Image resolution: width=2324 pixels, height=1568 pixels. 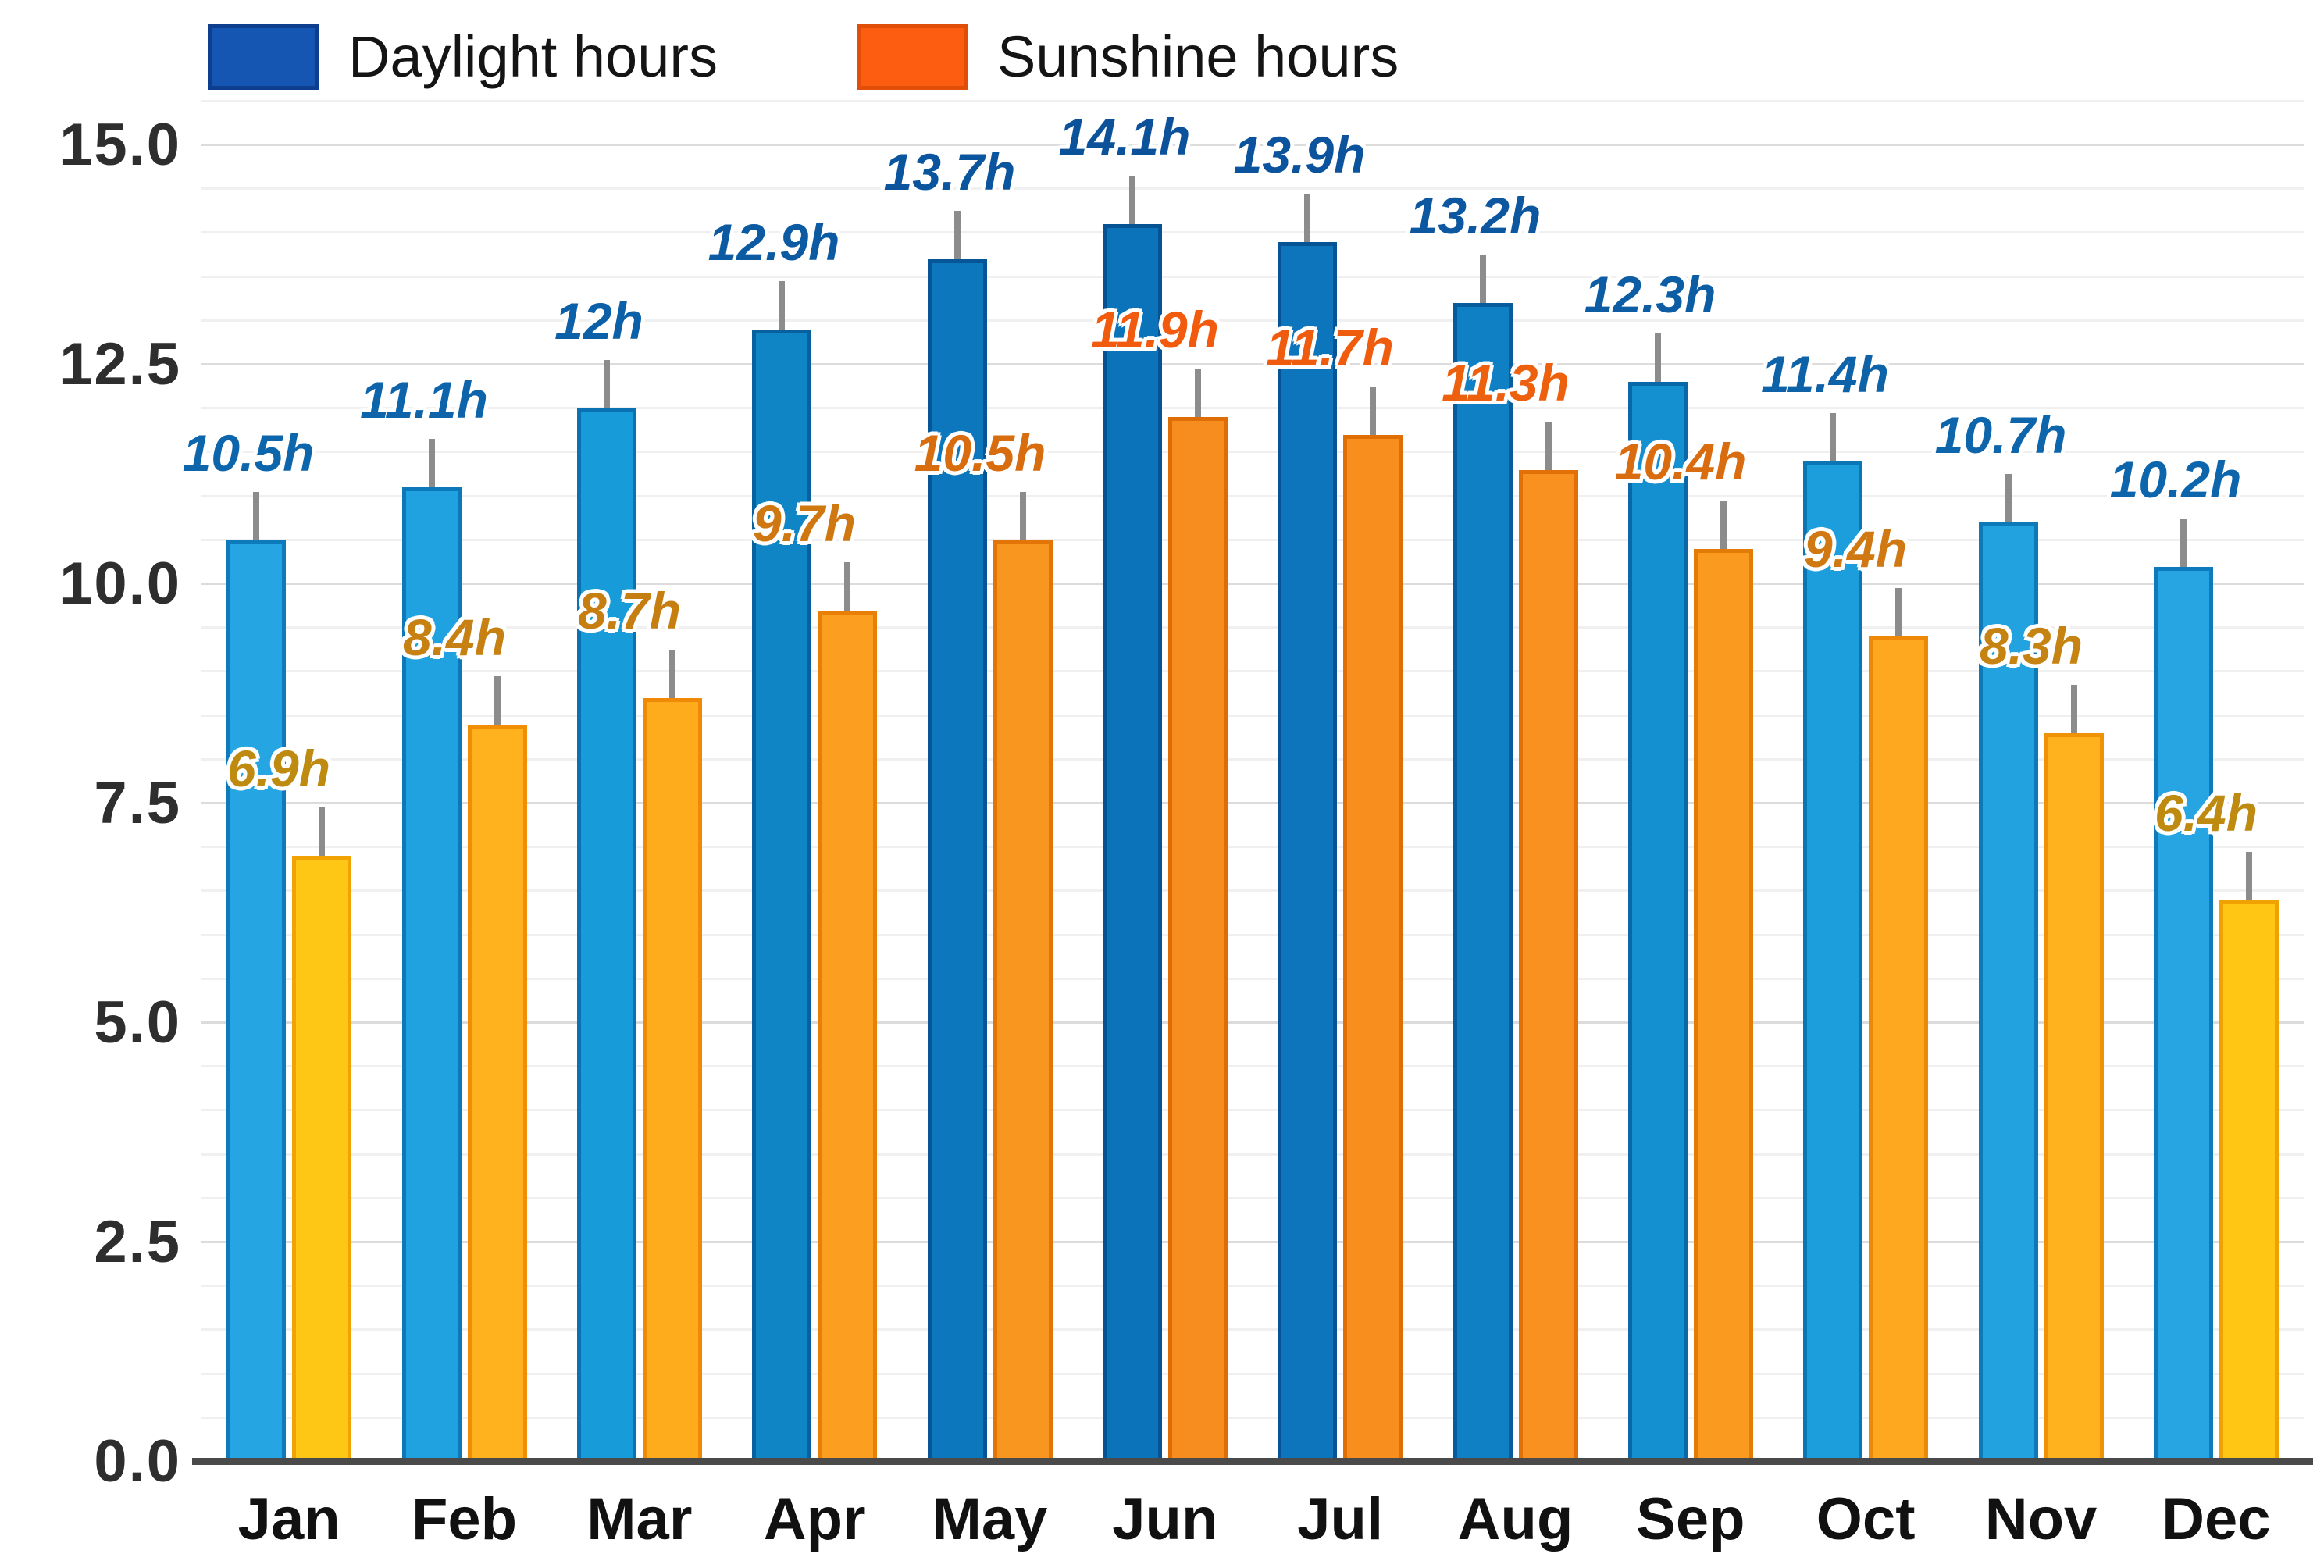 I want to click on legend-label-daylight: Daylight hours, so click(x=533, y=56).